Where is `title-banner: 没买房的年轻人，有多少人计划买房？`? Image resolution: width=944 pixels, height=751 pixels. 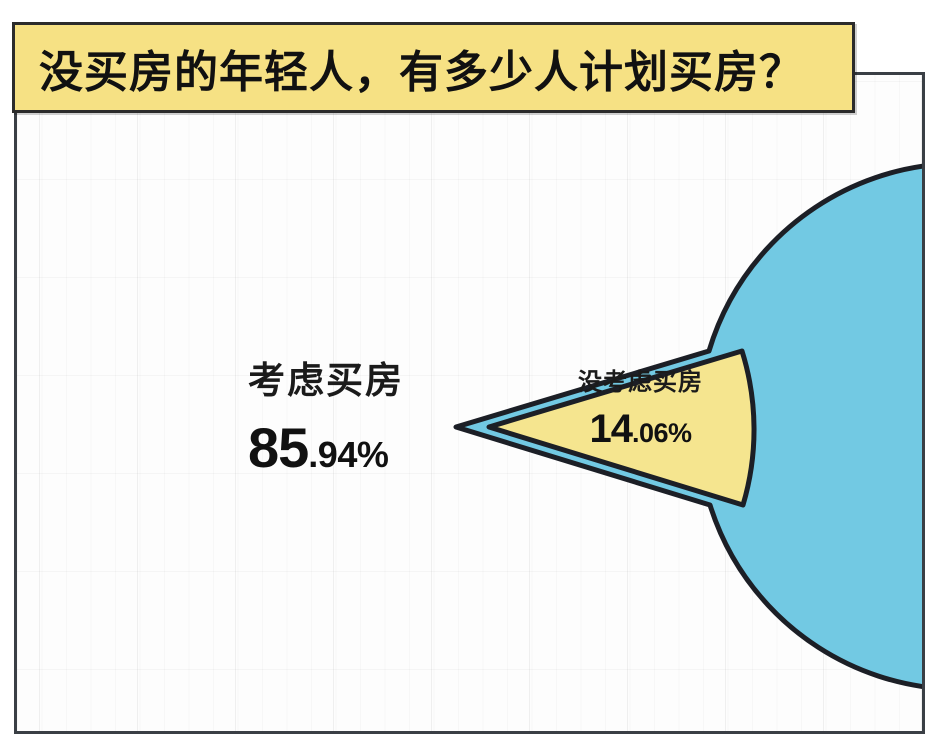 title-banner: 没买房的年轻人，有多少人计划买房？ is located at coordinates (433, 67).